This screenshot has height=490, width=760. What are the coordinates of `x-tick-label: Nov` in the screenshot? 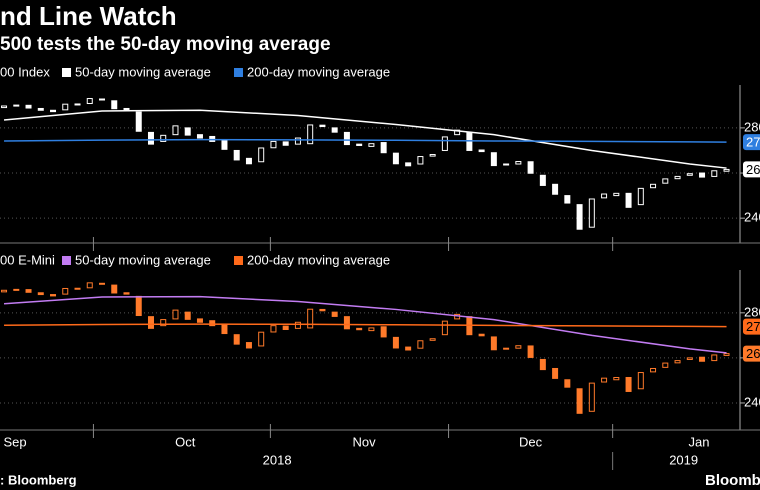 It's located at (364, 441).